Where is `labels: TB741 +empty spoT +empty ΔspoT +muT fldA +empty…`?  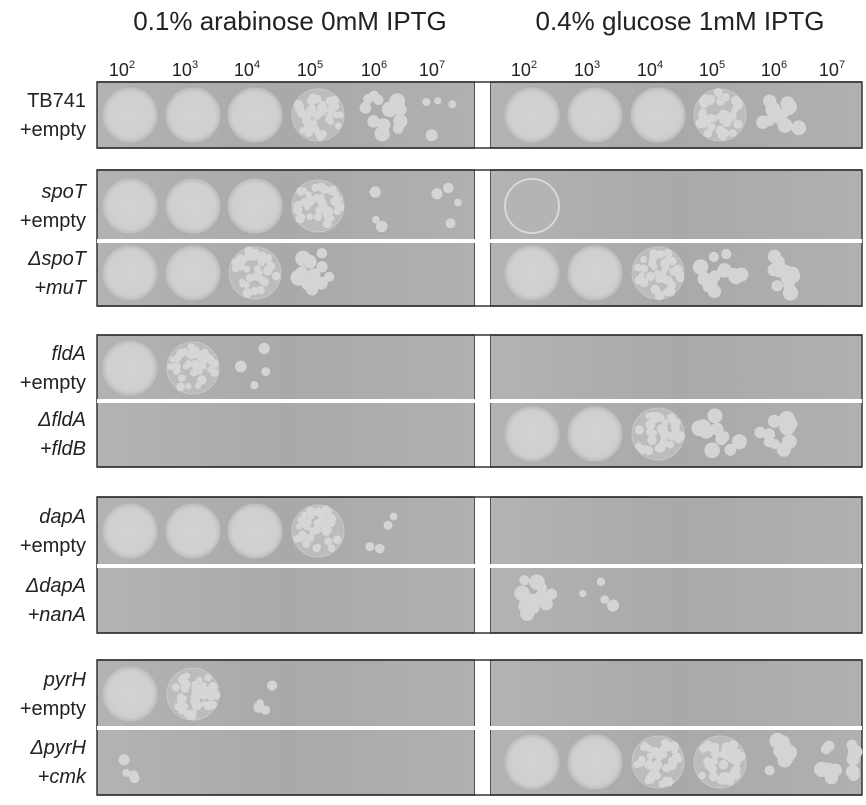 labels: TB741 +empty spoT +empty ΔspoT +muT fldA +empty… is located at coordinates (54, 439).